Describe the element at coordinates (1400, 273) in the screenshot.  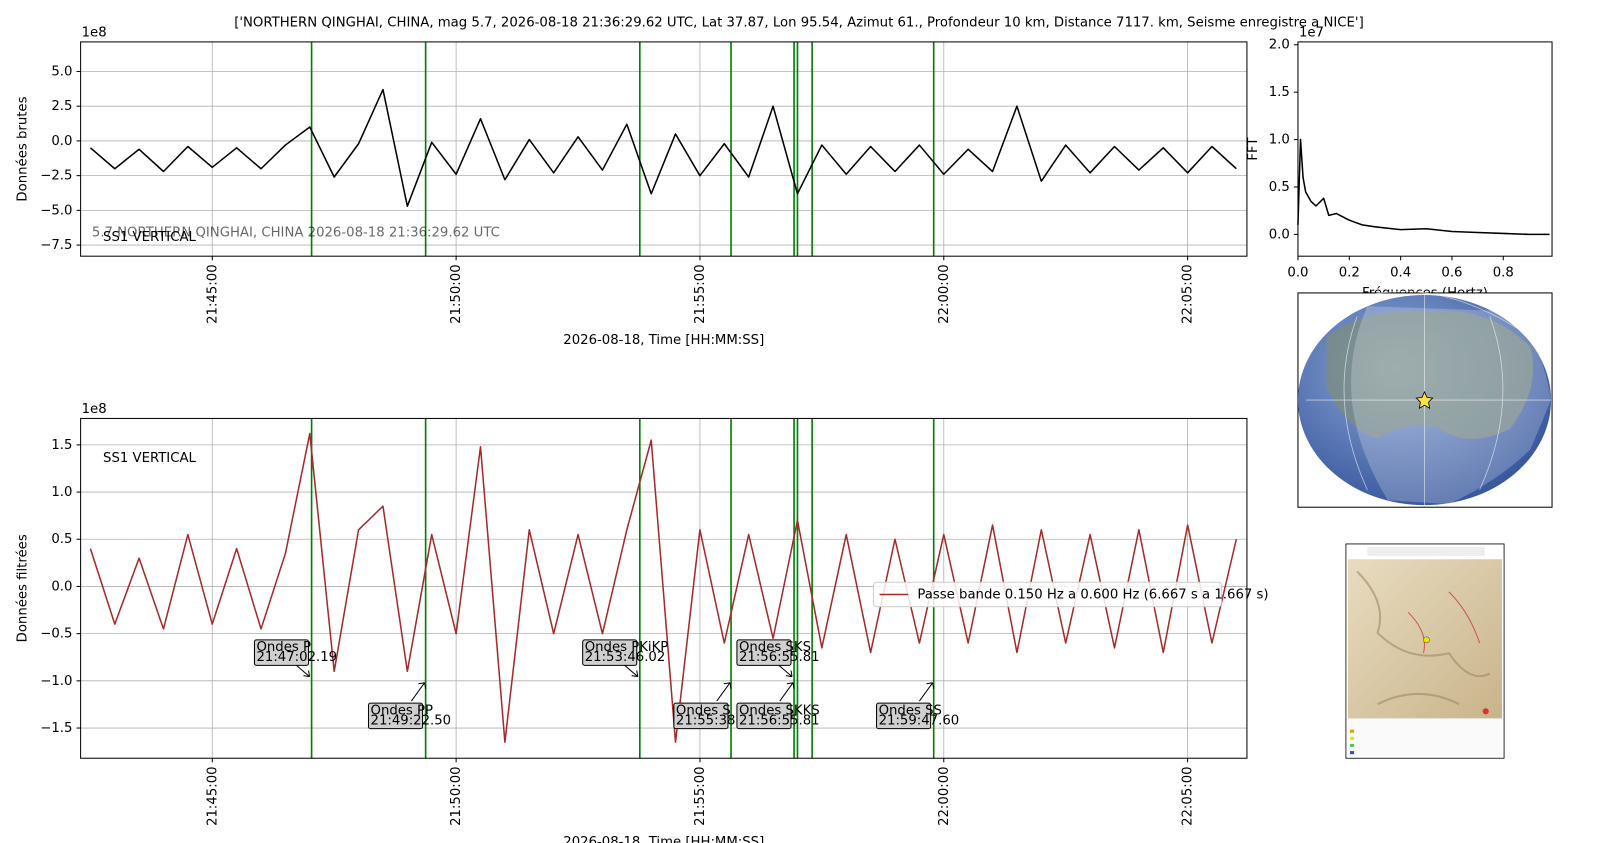
I see `x-tick-label: 0.4` at that location.